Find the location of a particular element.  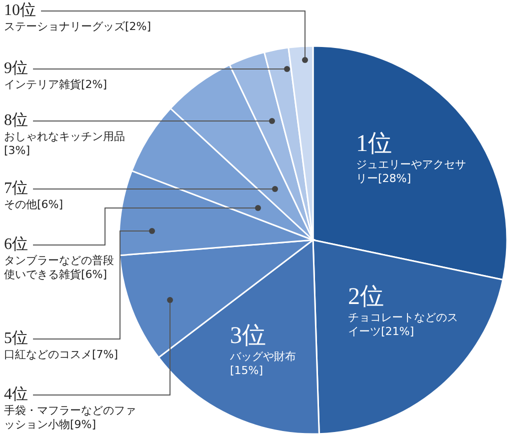

slice-label: 手袋・マフラーなどのファッション小物[9%] is located at coordinates (70, 418).